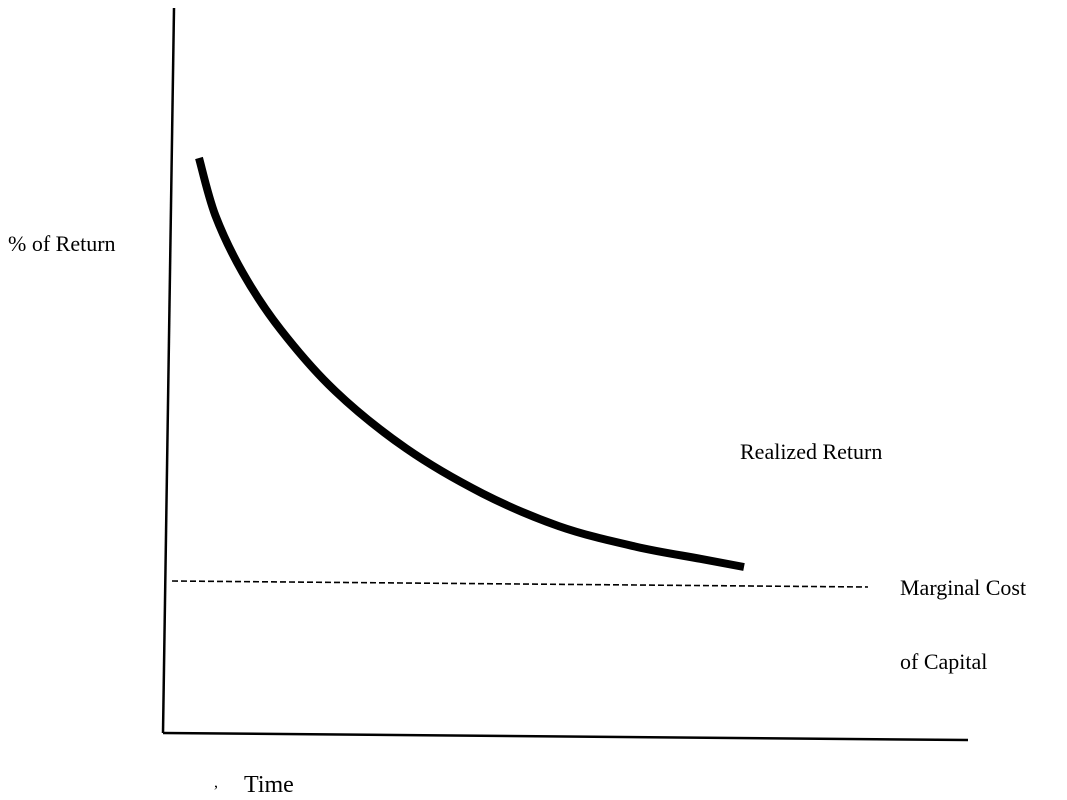 This screenshot has width=1067, height=800. I want to click on y-axis-label: % of Return, so click(62, 243).